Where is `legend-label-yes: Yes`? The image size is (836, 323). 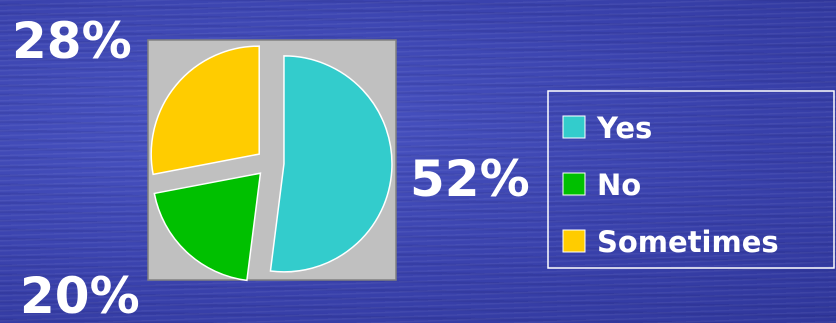
legend-label-yes: Yes is located at coordinates (624, 128).